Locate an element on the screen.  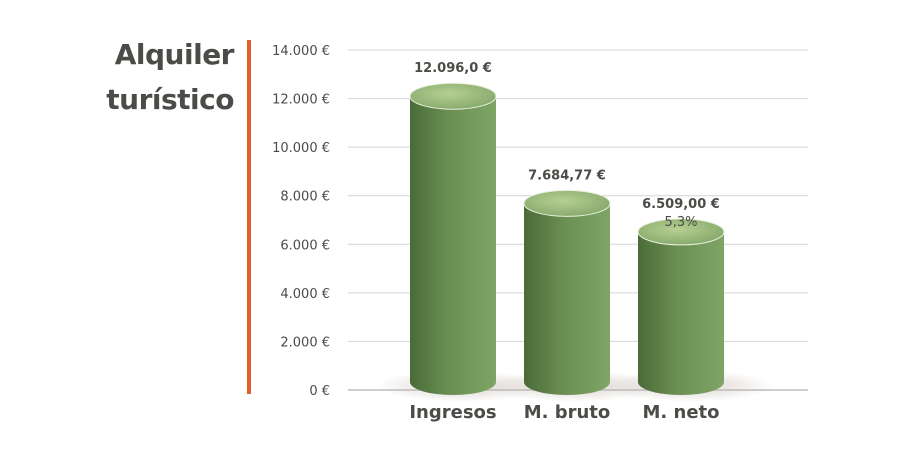
category-label: Ingresos is located at coordinates (452, 412).